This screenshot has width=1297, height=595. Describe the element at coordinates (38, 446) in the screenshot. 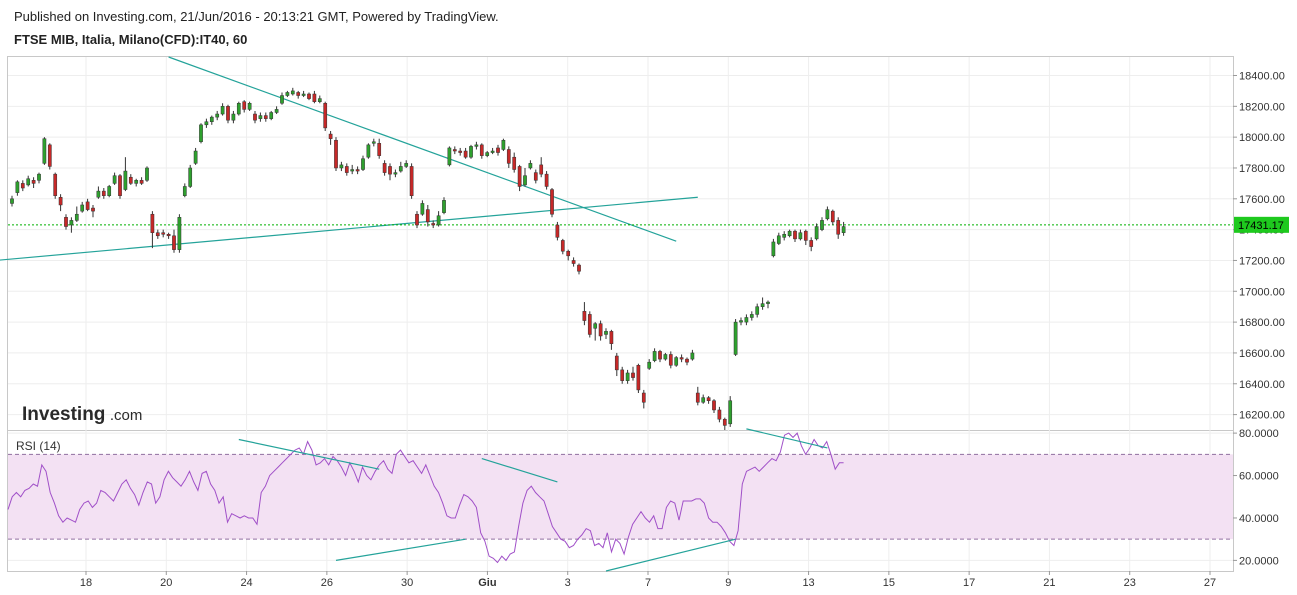

I see `rsi-title: RSI (14)` at that location.